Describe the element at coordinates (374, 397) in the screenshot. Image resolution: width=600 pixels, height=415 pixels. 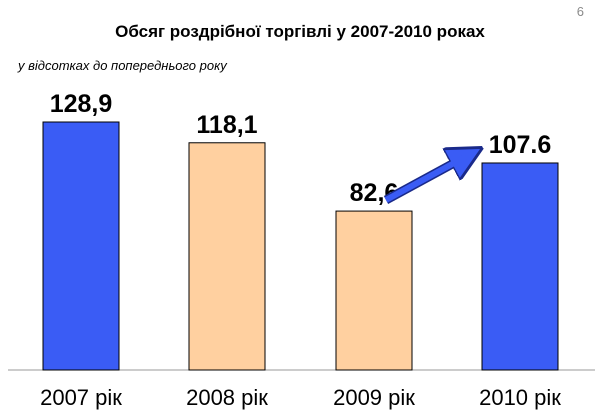
I see `category-label-3: 2009 рік` at that location.